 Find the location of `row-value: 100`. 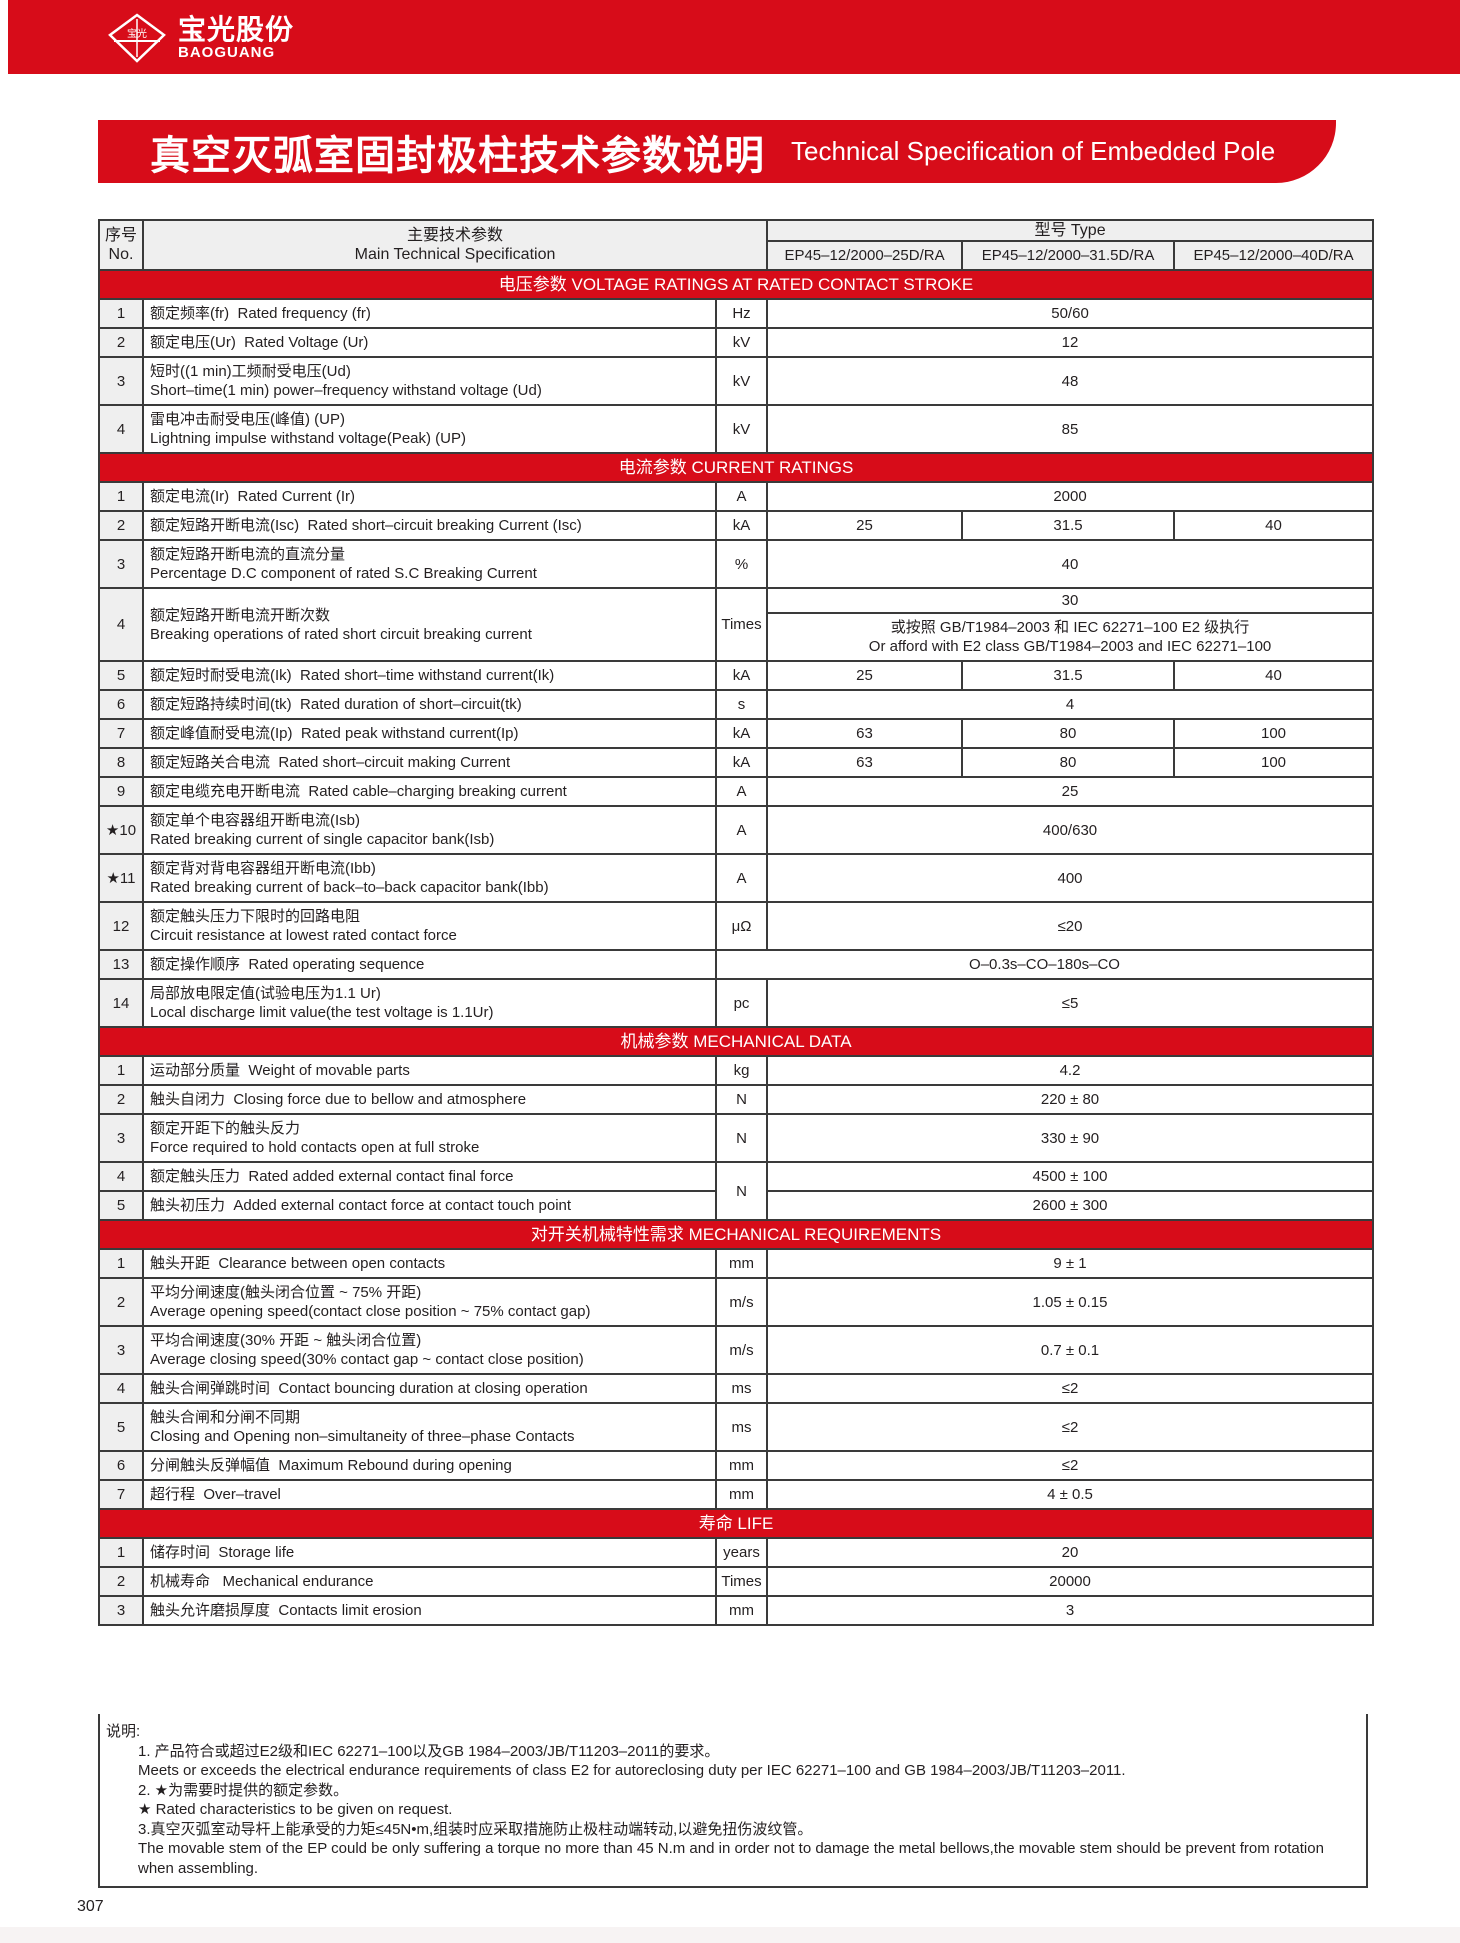

row-value: 100 is located at coordinates (1274, 733).